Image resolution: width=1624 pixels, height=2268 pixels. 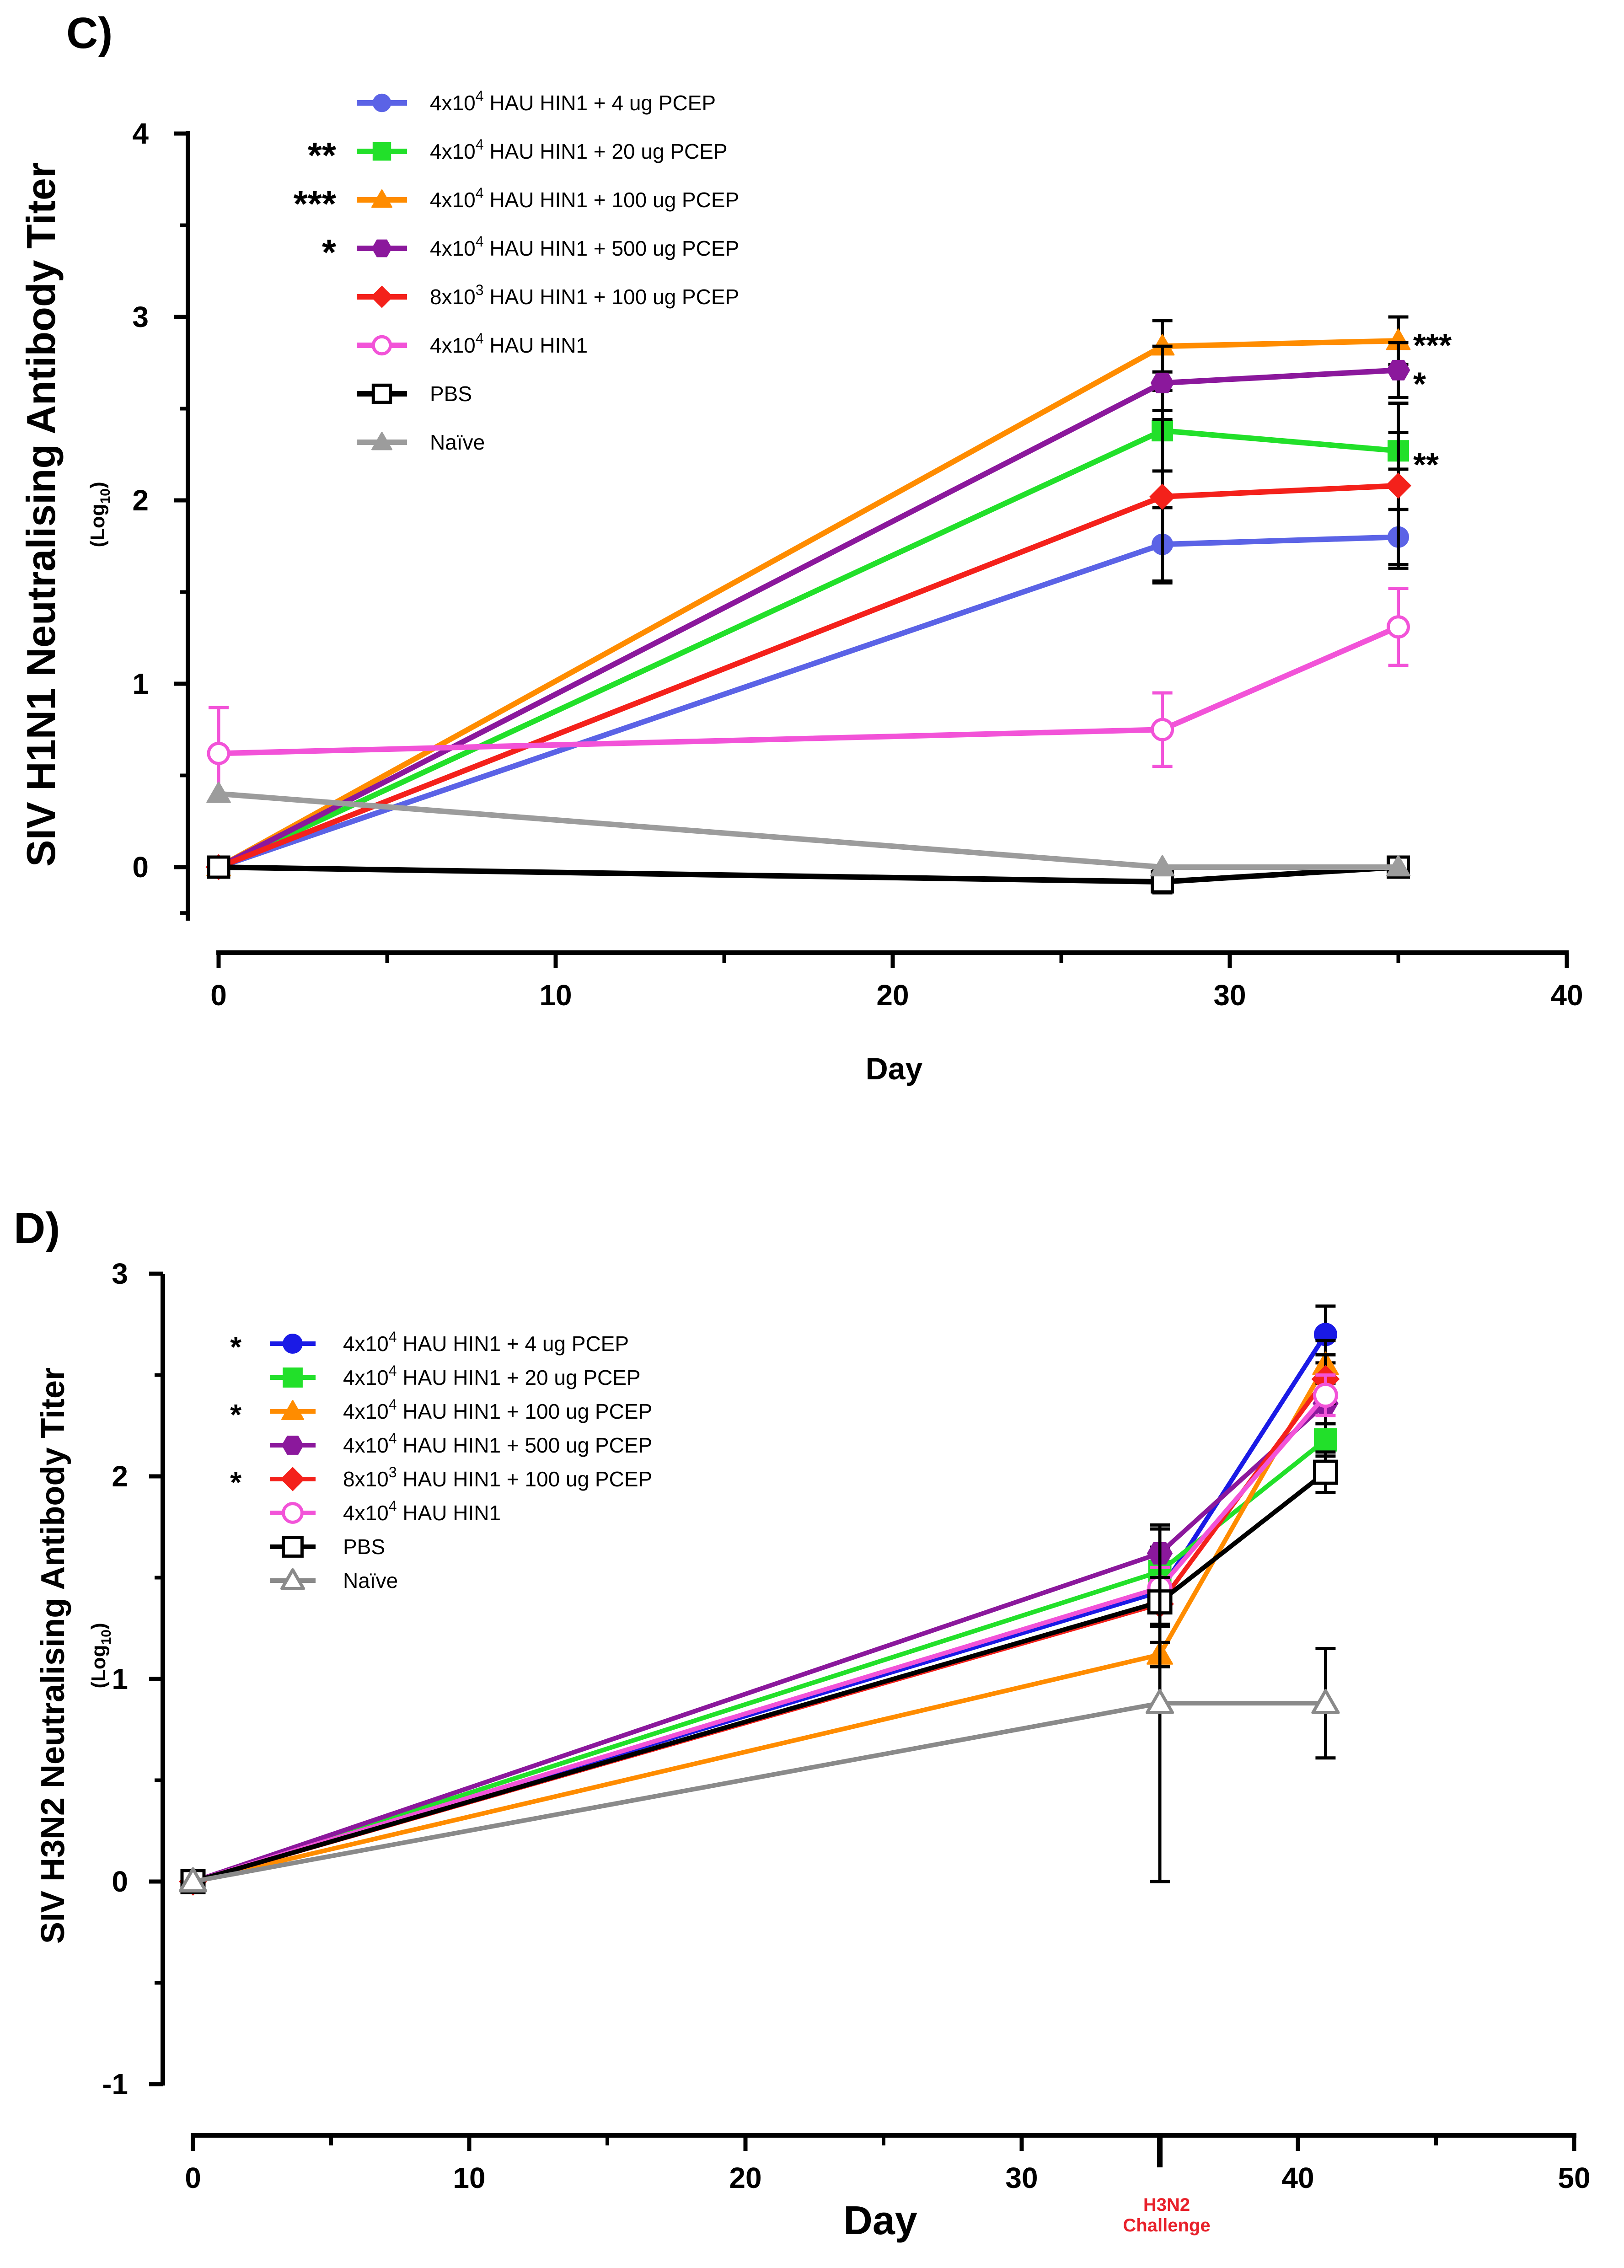 I want to click on challenge-label-line1: H3N2, so click(x=1166, y=2205).